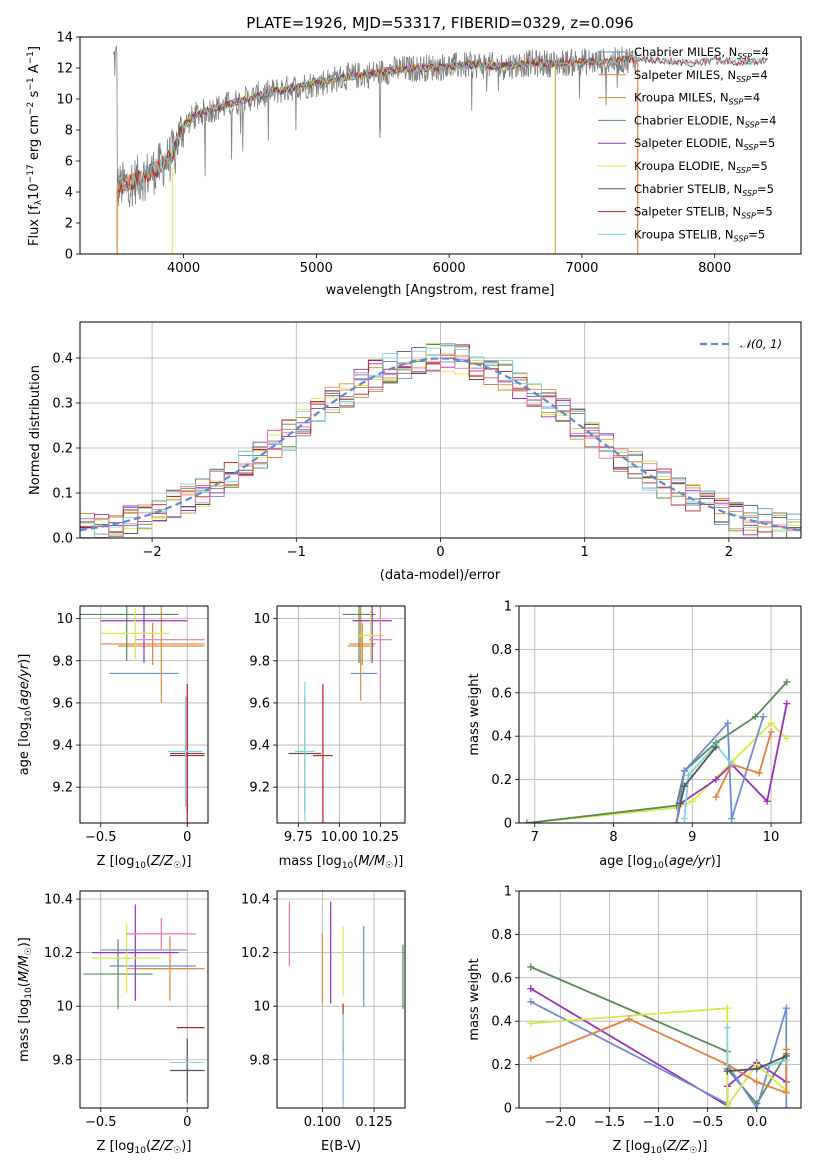  Describe the element at coordinates (646, 1007) in the screenshot. I see `axes-mass-weight-vs-Z: −2.0 −1.5 −1.0 −0.5 0.0 0 0.2 0.4 0.6 0.8 1` at that location.